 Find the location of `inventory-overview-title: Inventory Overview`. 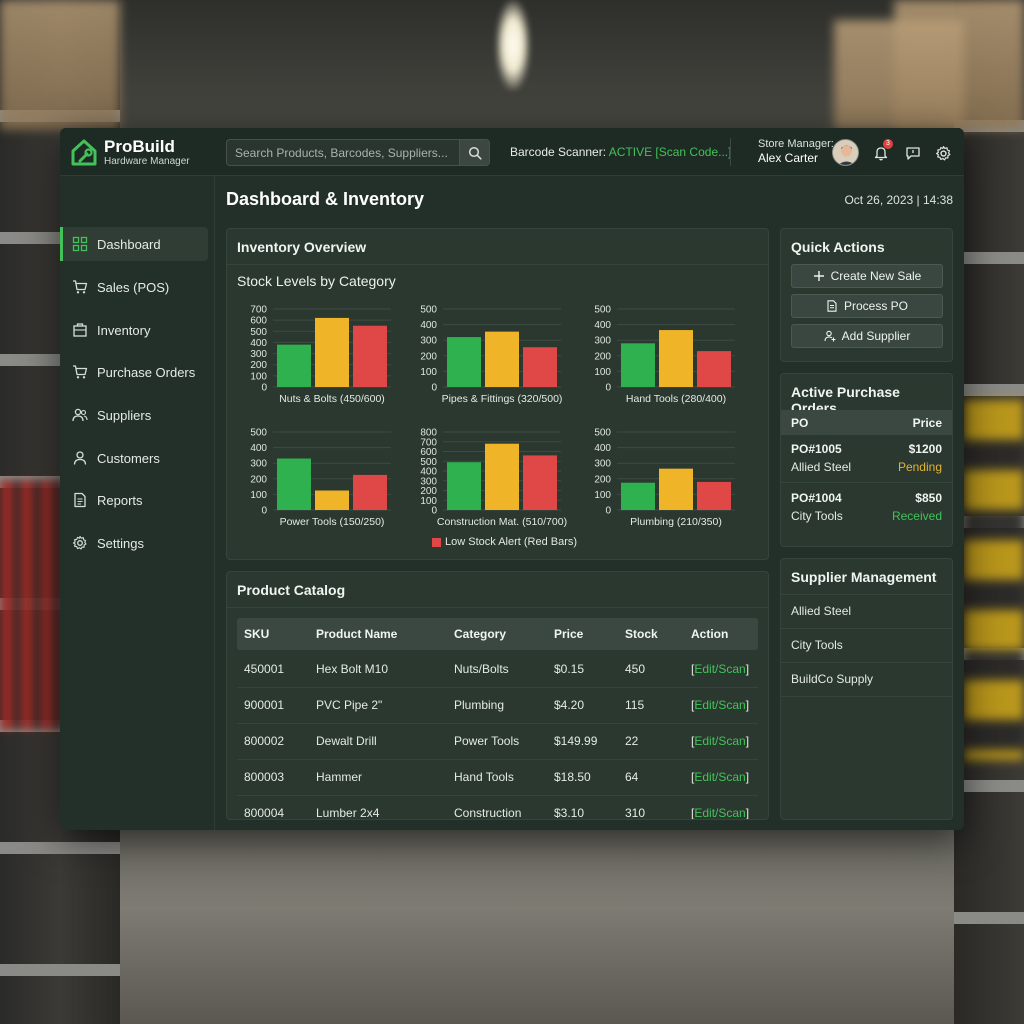

inventory-overview-title: Inventory Overview is located at coordinates (497, 247).